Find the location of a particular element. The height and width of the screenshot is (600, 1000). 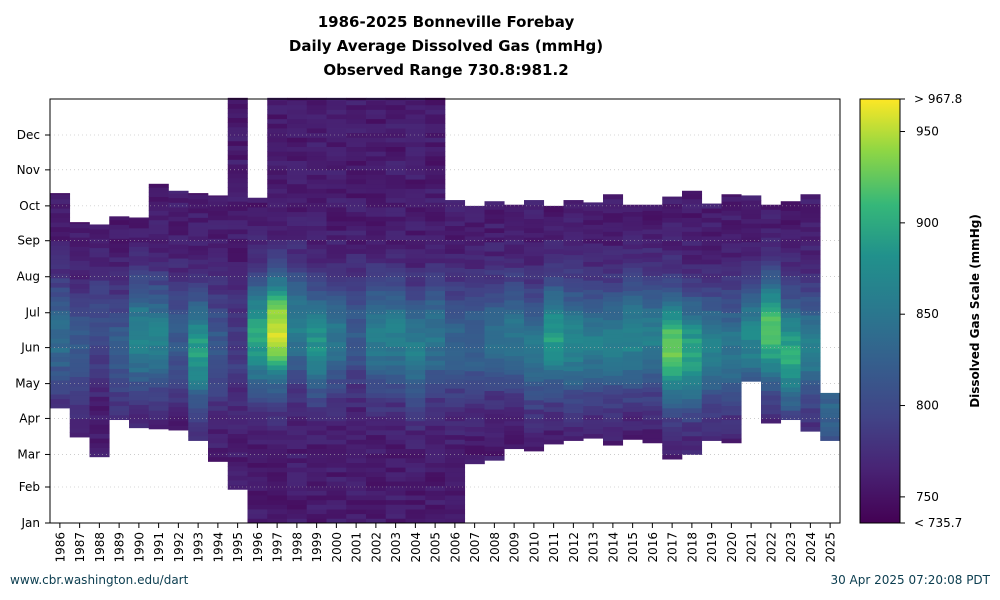

x-tick-label-2011: 2011 is located at coordinates (554, 547).